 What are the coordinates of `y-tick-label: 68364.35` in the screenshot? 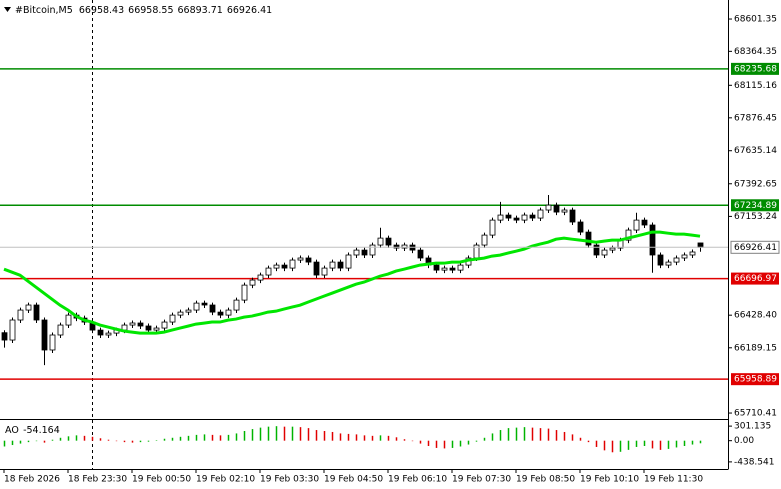 It's located at (755, 52).